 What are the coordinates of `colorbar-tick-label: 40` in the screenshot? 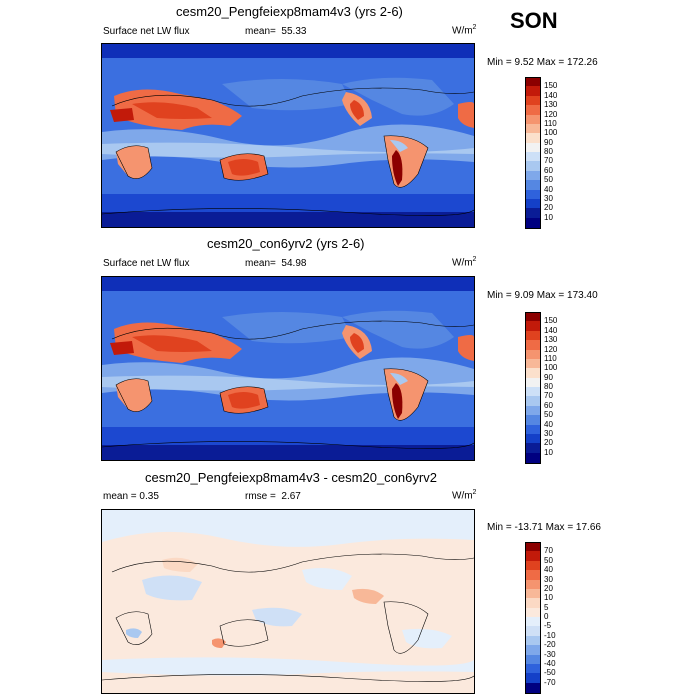 It's located at (548, 570).